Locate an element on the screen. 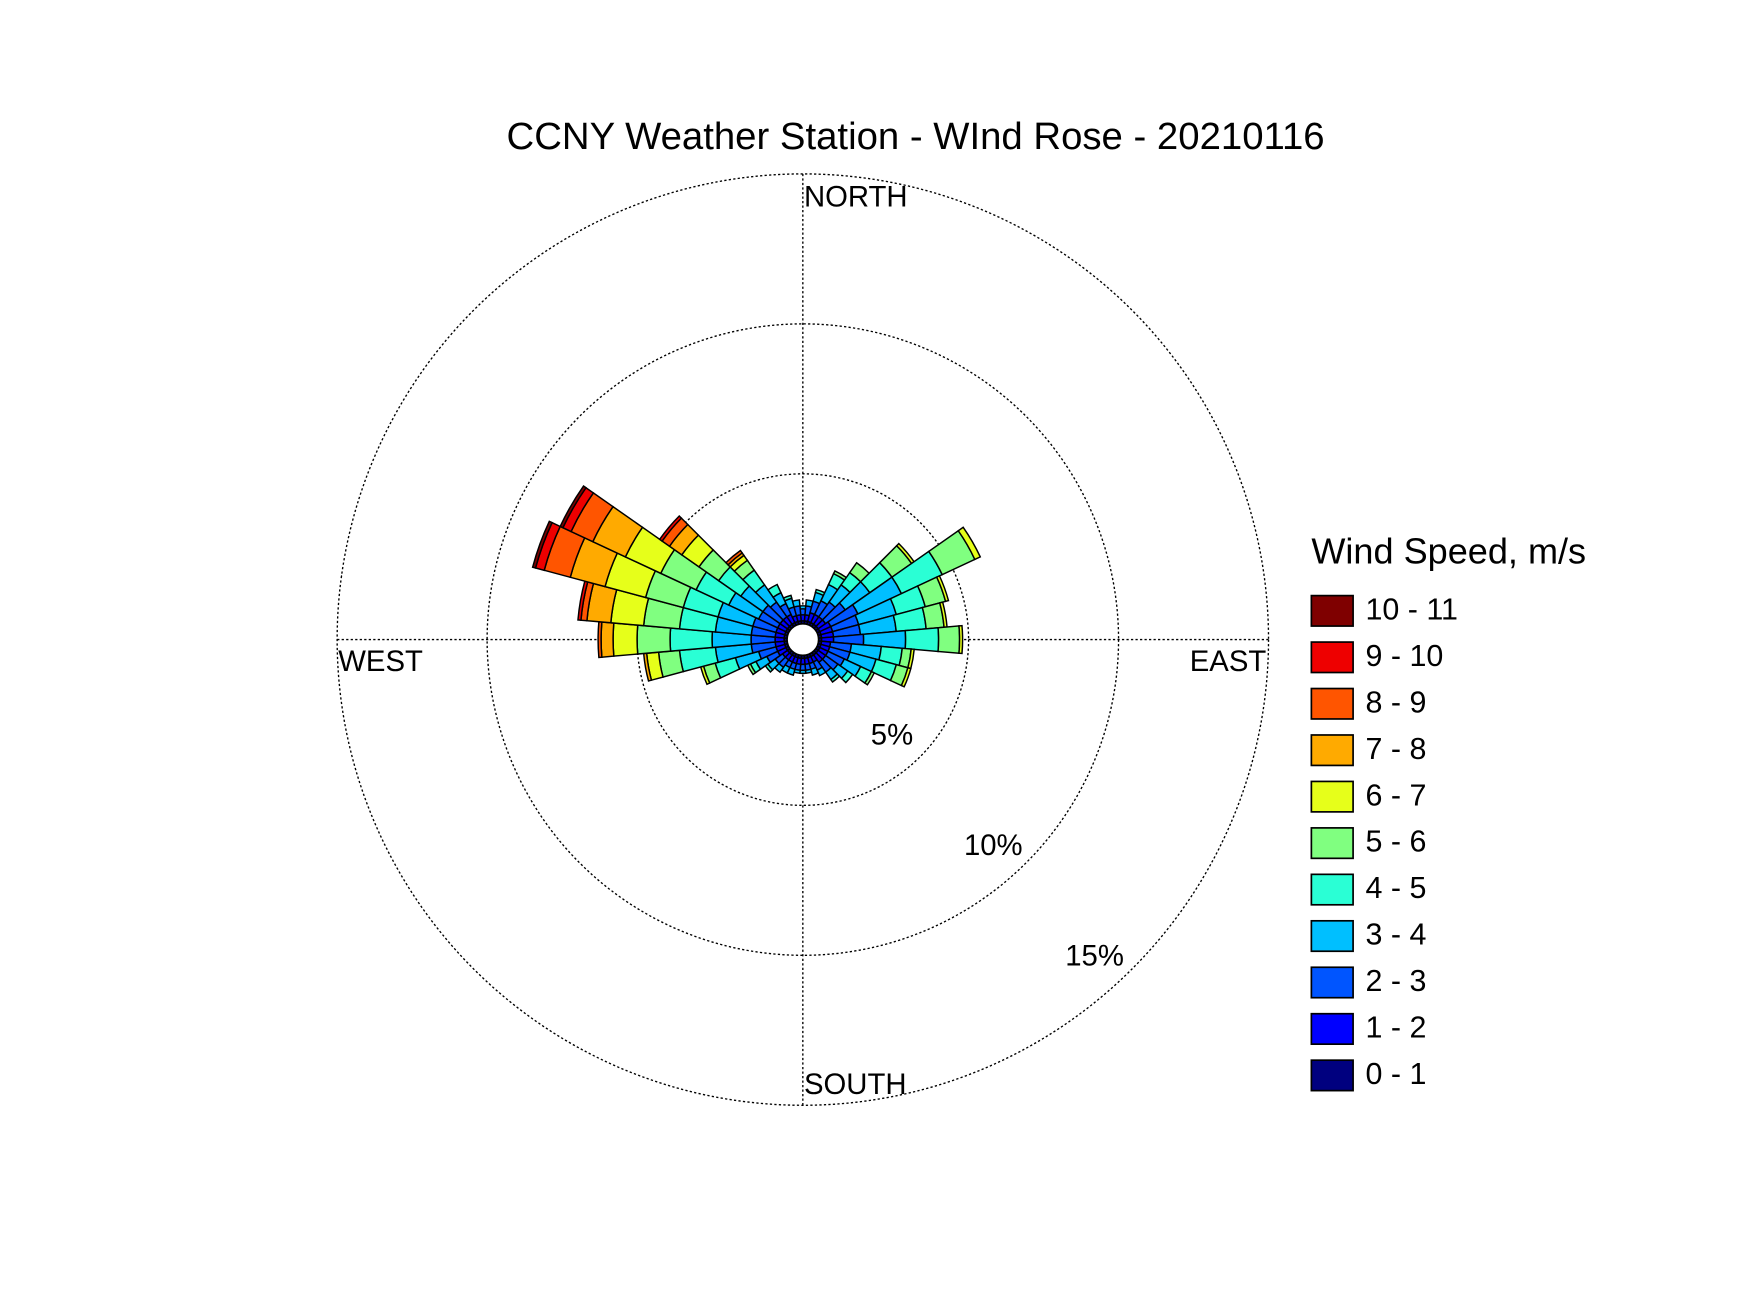  legend-label: 3 - 4 is located at coordinates (1395, 935).